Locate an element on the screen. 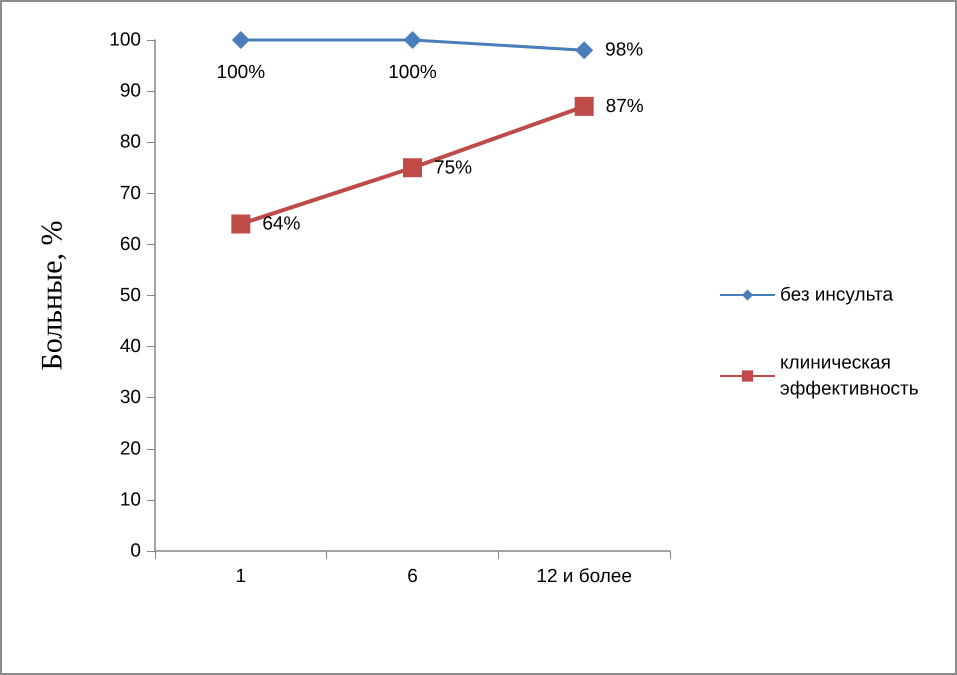 The height and width of the screenshot is (675, 957). y-tick-label: 0 is located at coordinates (135, 551).